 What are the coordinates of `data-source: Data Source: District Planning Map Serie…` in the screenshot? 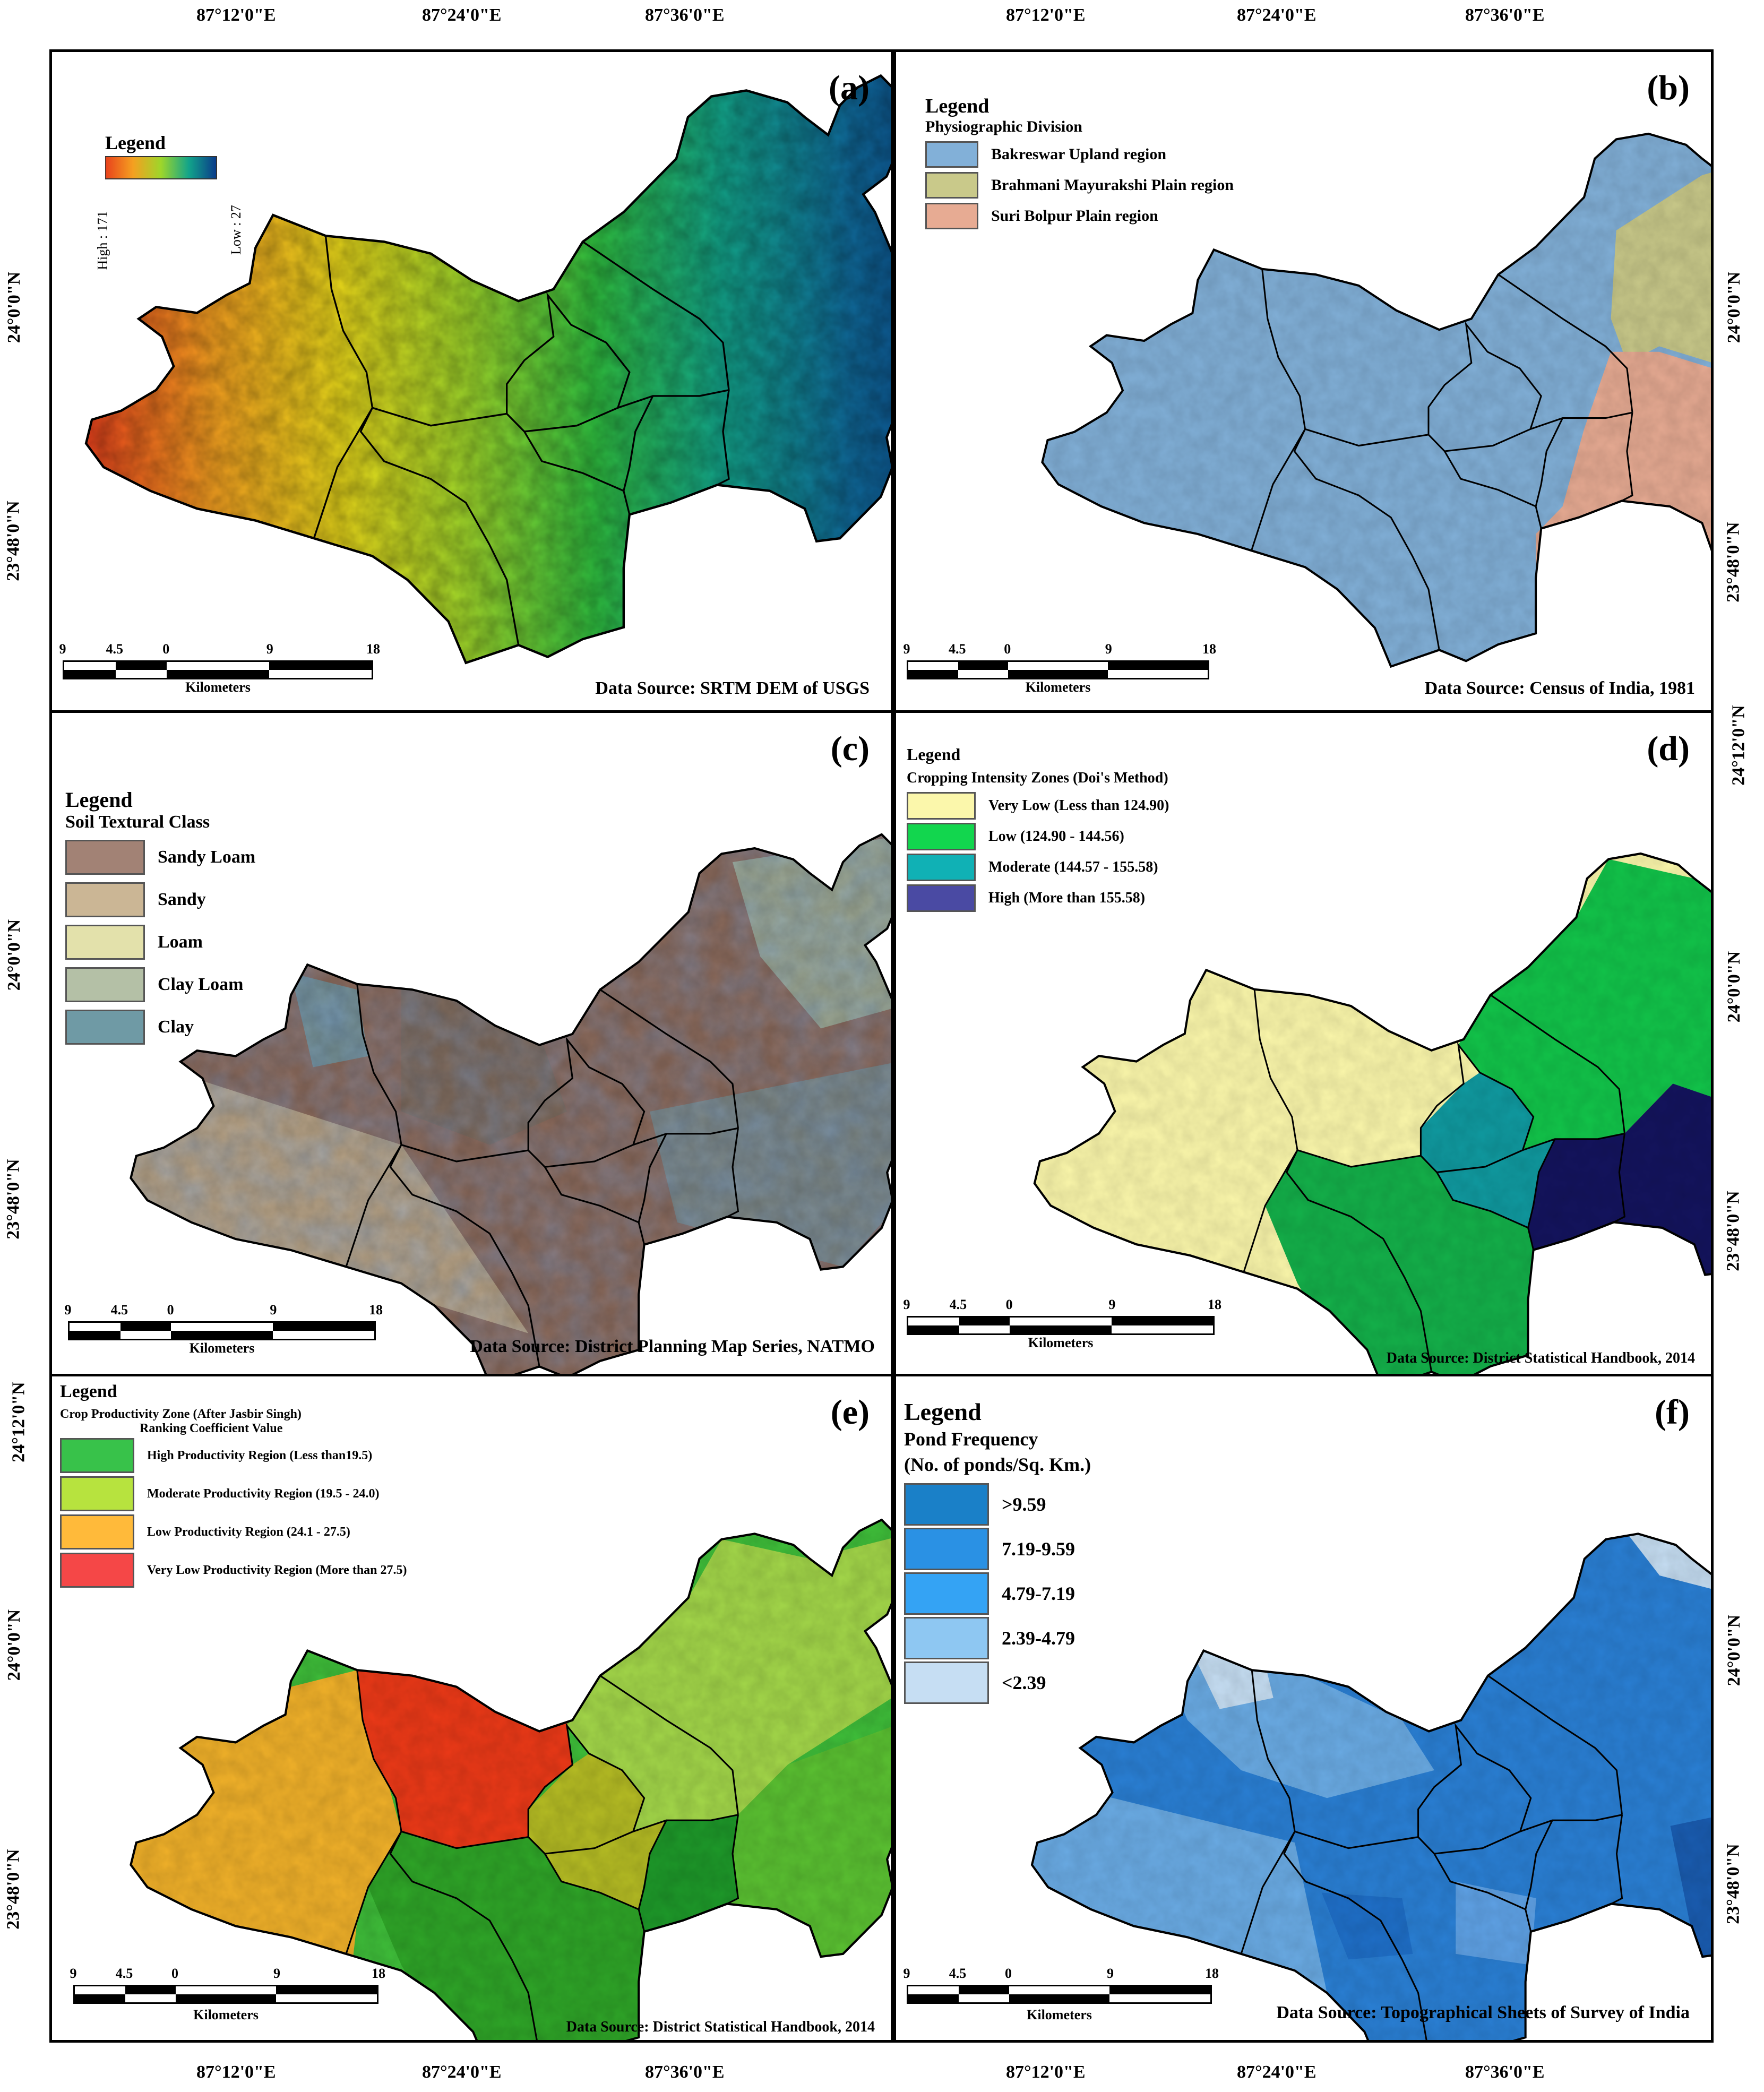 It's located at (672, 1346).